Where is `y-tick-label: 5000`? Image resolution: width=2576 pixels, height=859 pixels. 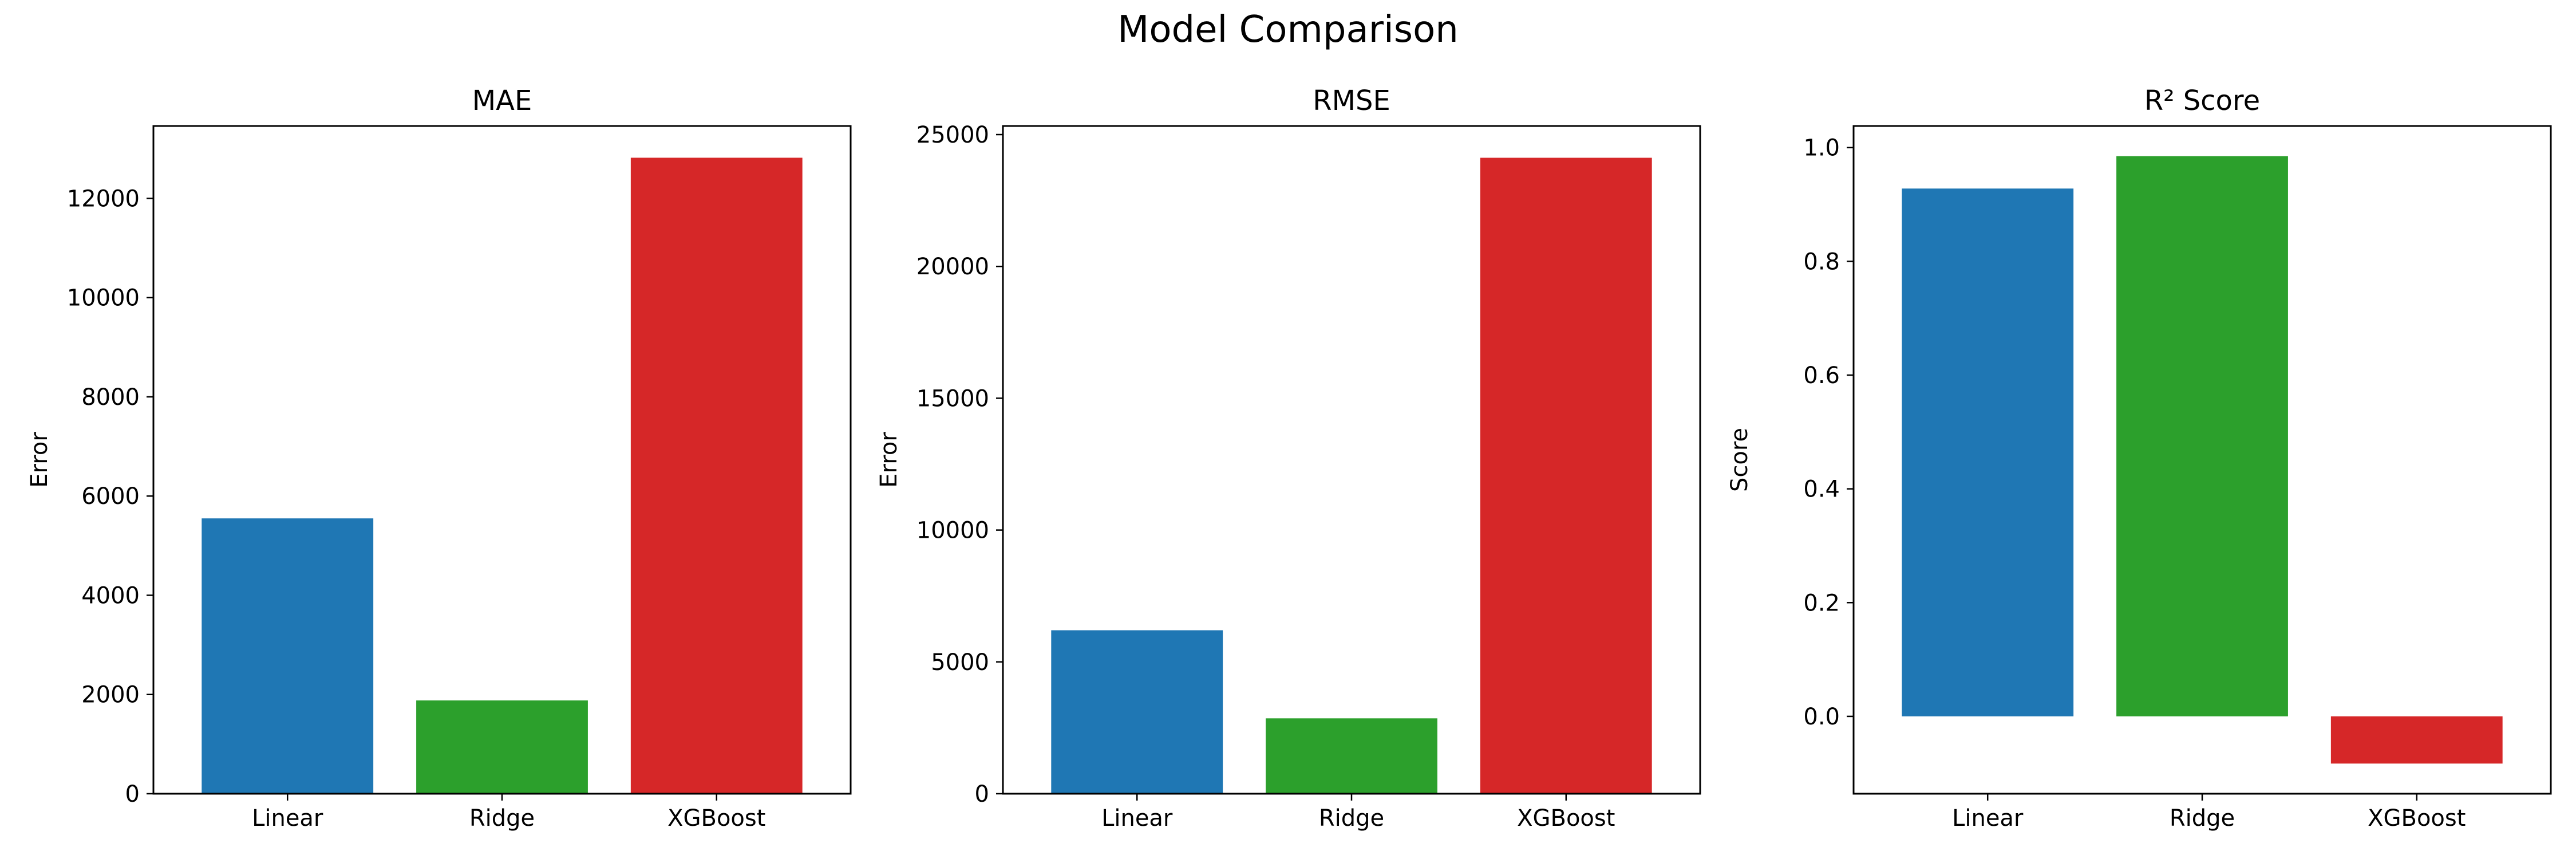
y-tick-label: 5000 is located at coordinates (960, 662).